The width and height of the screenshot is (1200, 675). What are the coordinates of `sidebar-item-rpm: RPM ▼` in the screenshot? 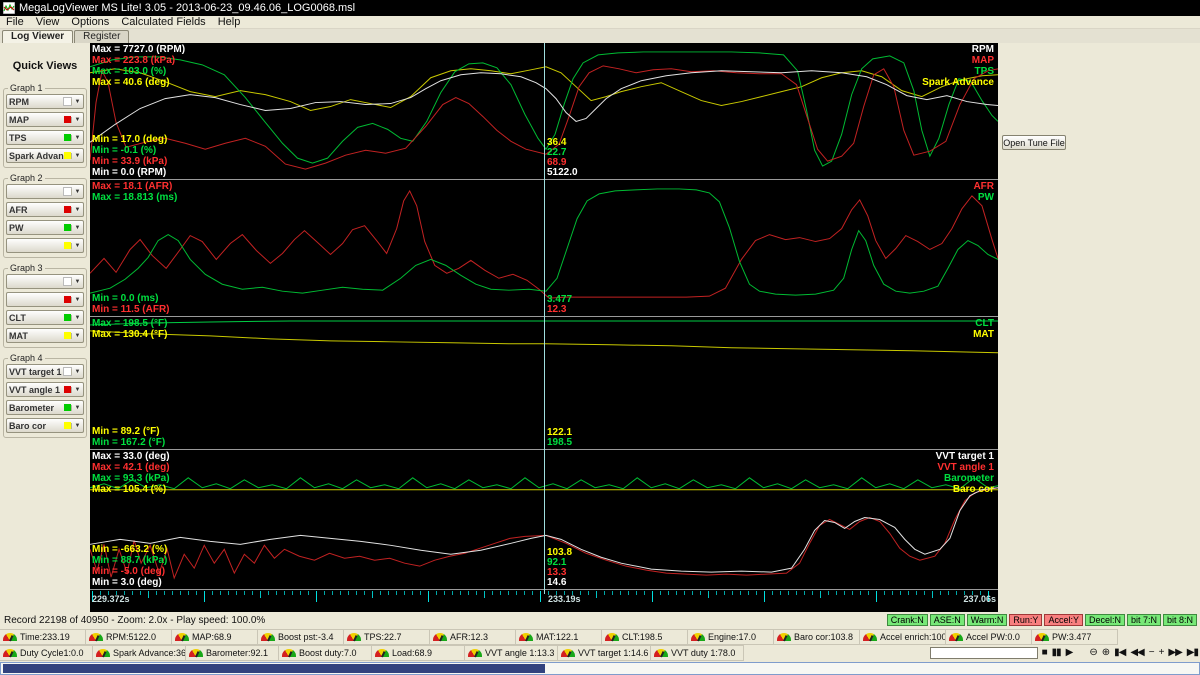 It's located at (45, 101).